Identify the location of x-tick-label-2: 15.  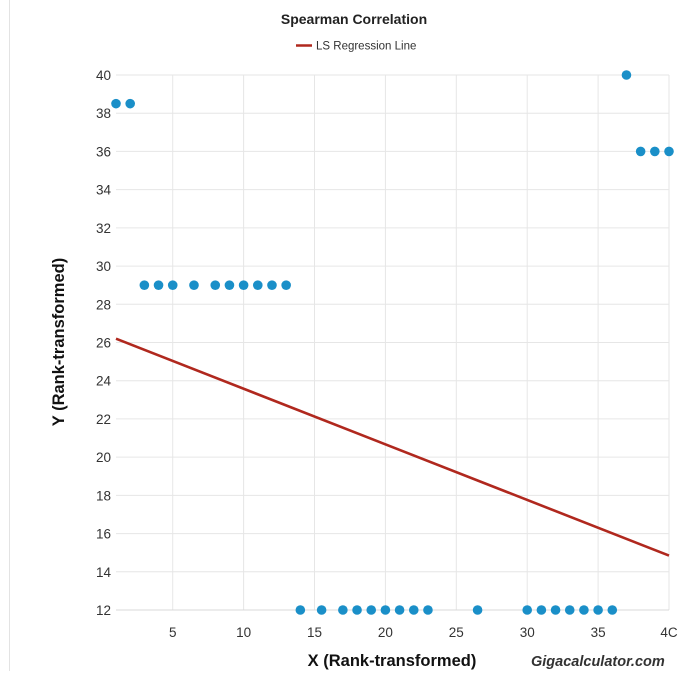
(314, 632).